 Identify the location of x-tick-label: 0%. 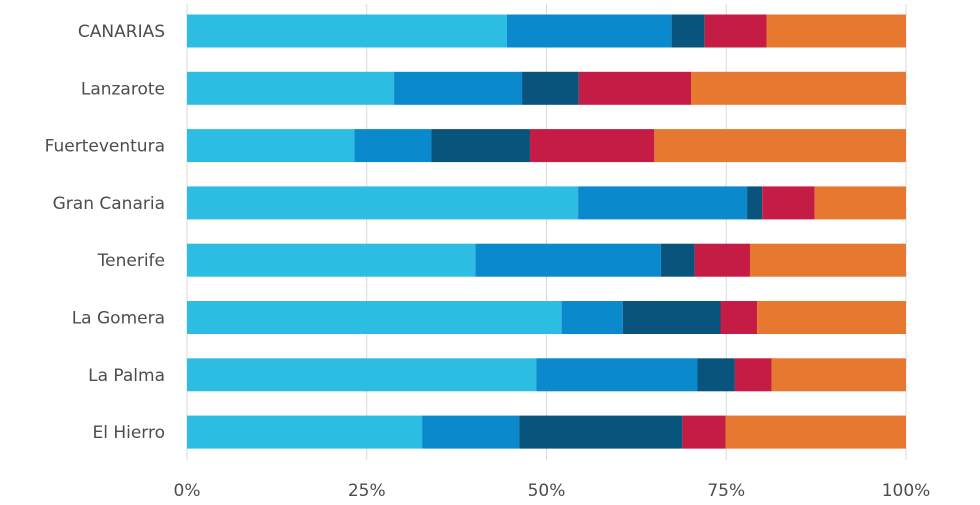
(187, 490).